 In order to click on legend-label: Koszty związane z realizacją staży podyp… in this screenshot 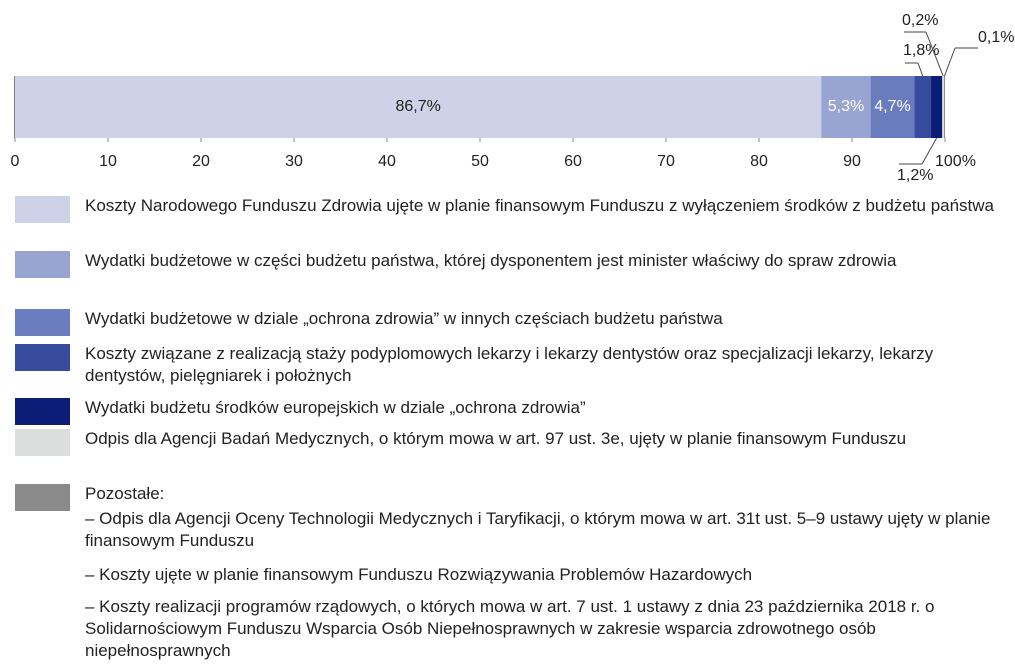, I will do `click(509, 364)`.